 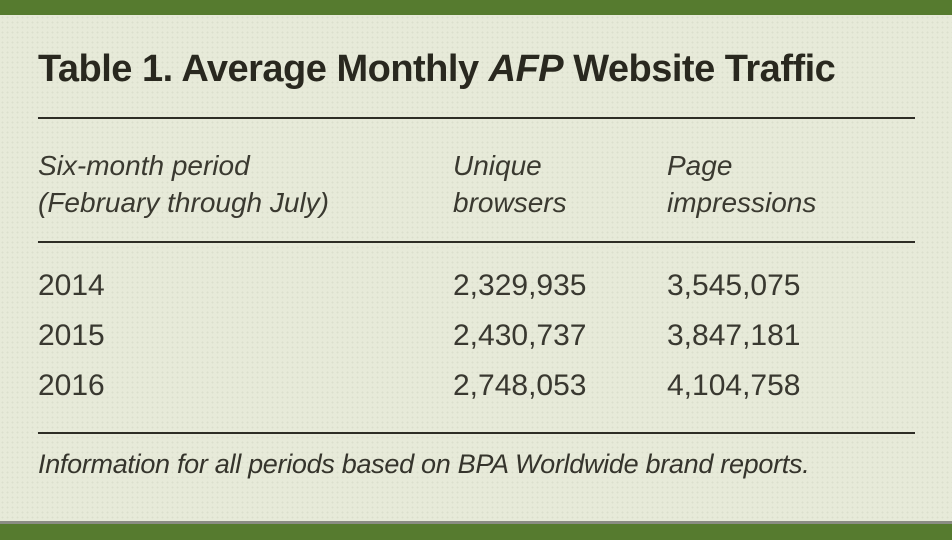 I want to click on column-header-page-impressions-line1: Page, so click(x=700, y=165).